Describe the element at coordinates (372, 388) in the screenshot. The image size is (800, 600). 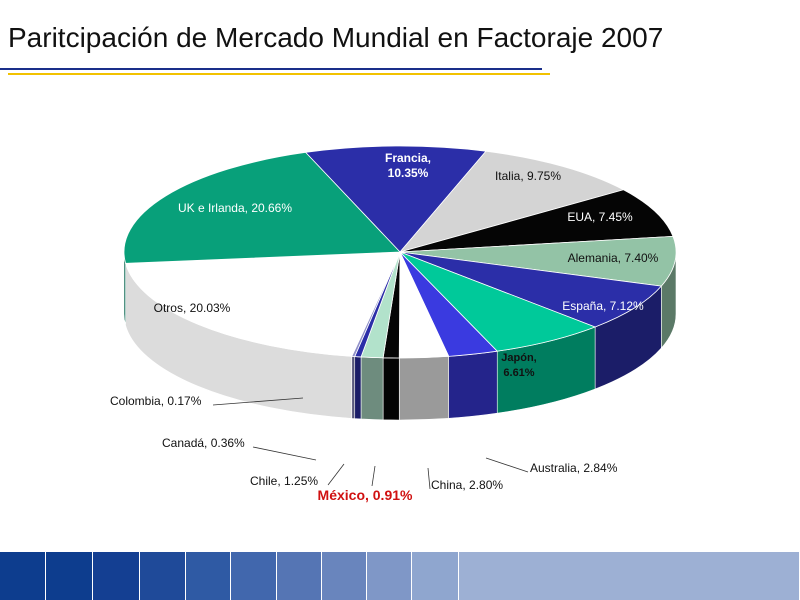
I see `slice-side-chile` at that location.